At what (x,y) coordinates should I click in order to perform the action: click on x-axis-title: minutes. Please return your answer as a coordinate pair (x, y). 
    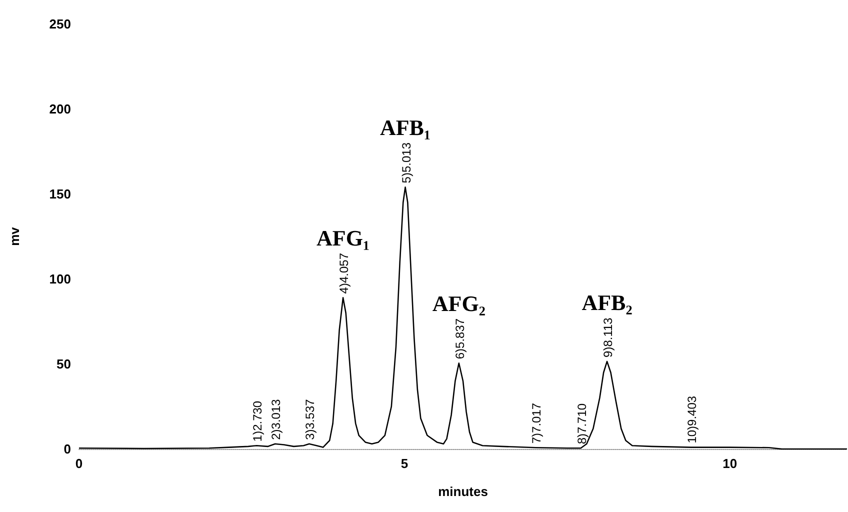
    Looking at the image, I should click on (463, 491).